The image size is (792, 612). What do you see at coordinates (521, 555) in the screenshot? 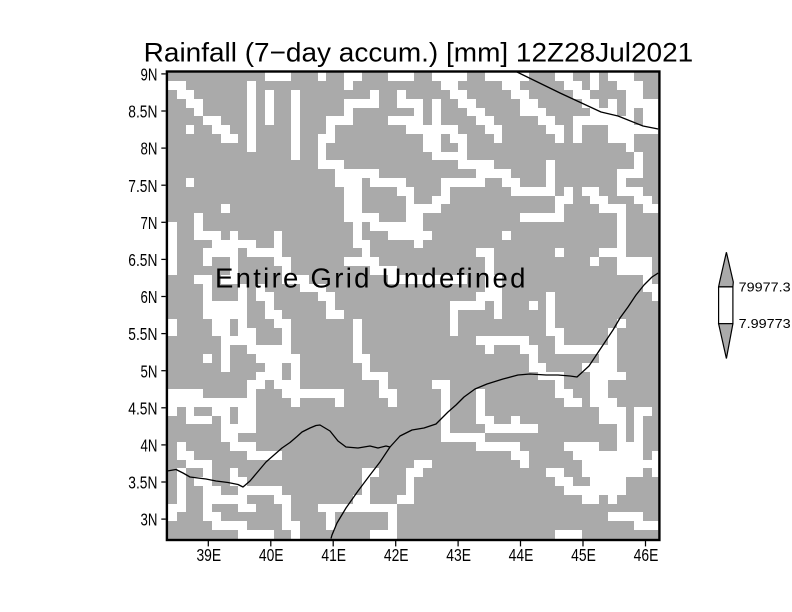
I see `svg-text: 44E` at bounding box center [521, 555].